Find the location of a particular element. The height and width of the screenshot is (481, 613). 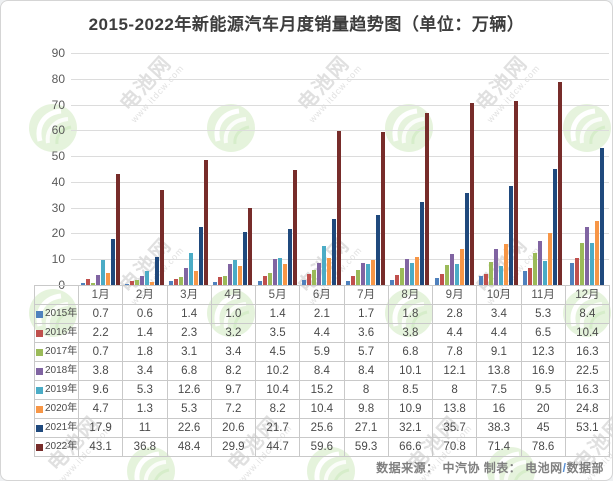

bar-2016年-5月 is located at coordinates (264, 280).